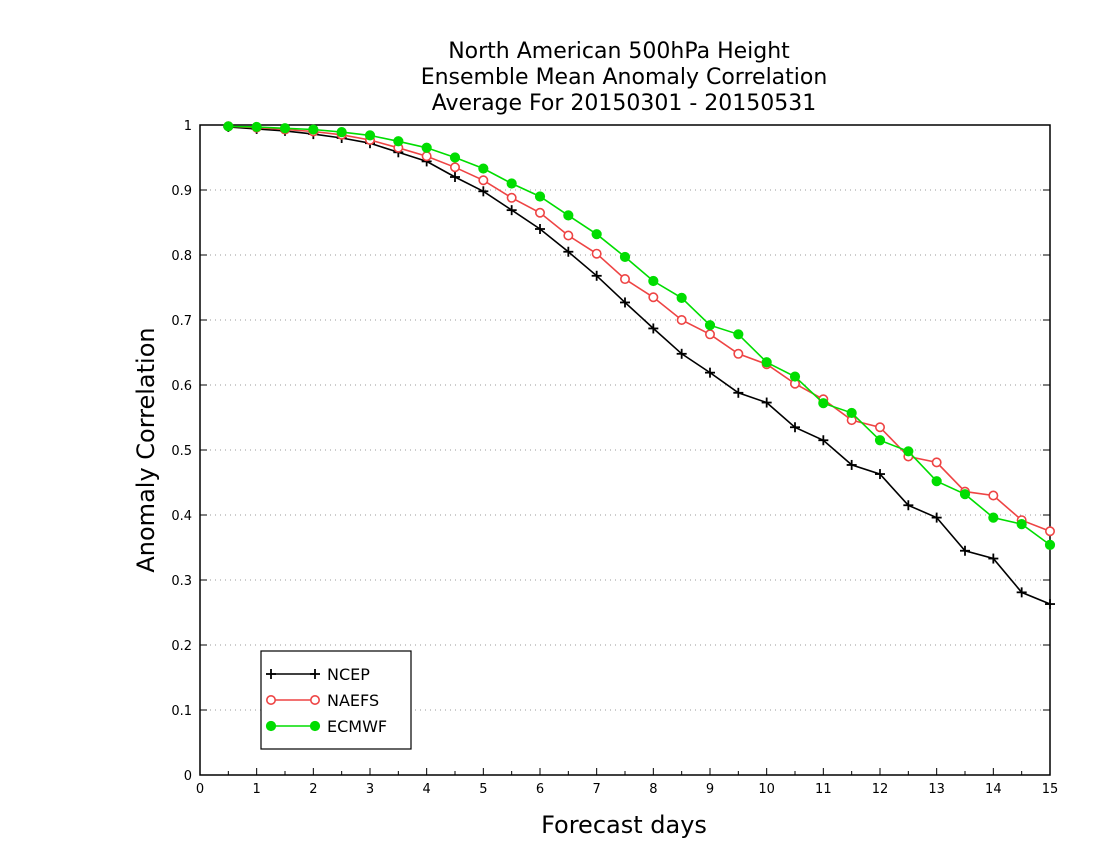 The width and height of the screenshot is (1100, 850). Describe the element at coordinates (200, 789) in the screenshot. I see `x-tick-label: 0` at that location.